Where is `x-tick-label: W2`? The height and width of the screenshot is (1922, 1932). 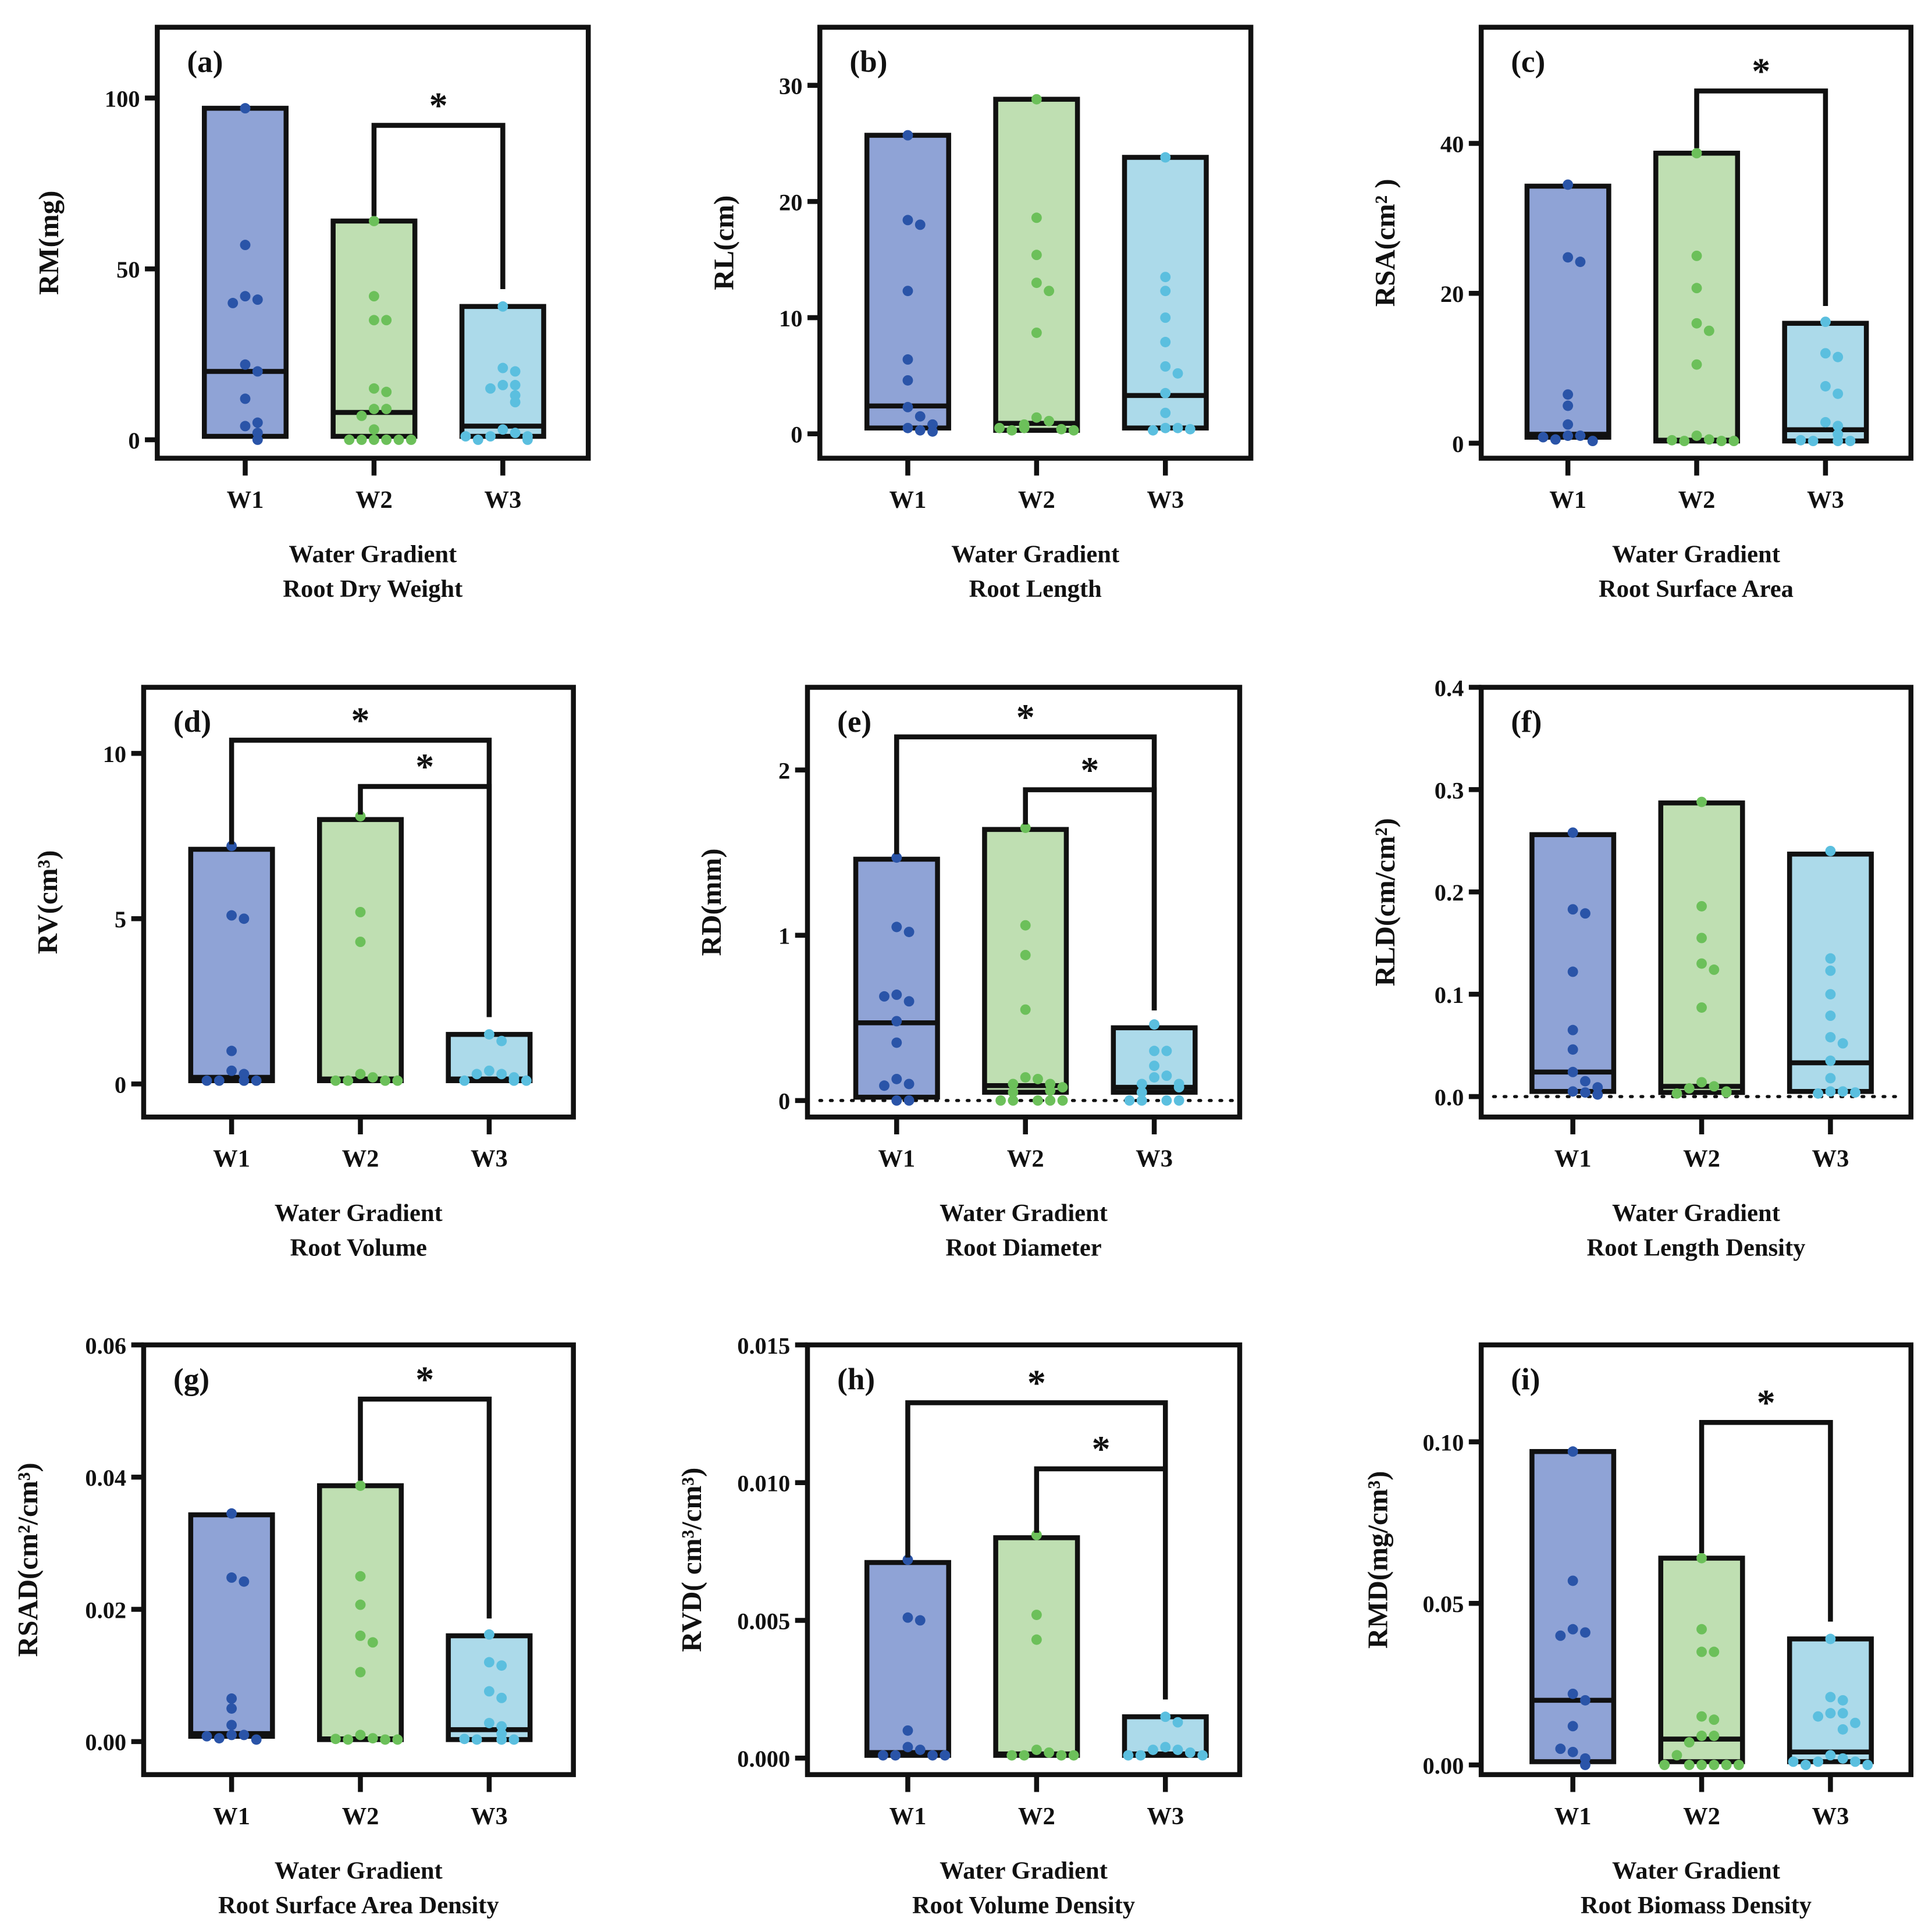 x-tick-label: W2 is located at coordinates (1702, 1158).